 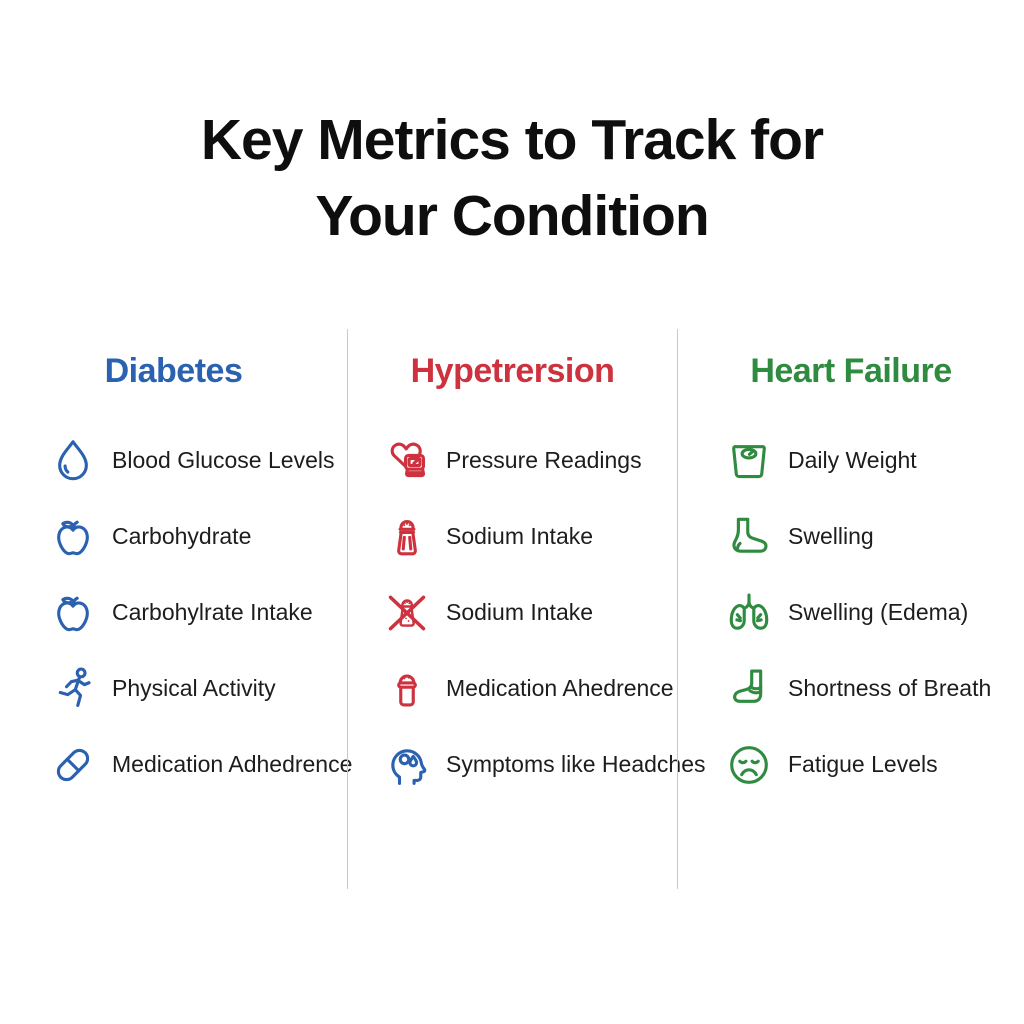 What do you see at coordinates (407, 689) in the screenshot?
I see `medication-shaker-icon` at bounding box center [407, 689].